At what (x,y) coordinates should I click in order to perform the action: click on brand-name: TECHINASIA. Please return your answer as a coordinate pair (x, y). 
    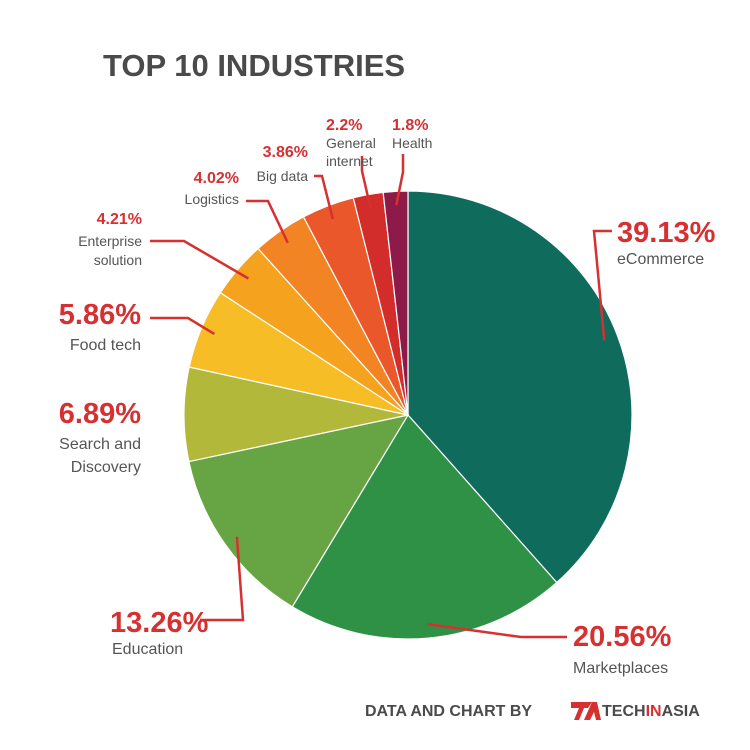
    Looking at the image, I should click on (651, 711).